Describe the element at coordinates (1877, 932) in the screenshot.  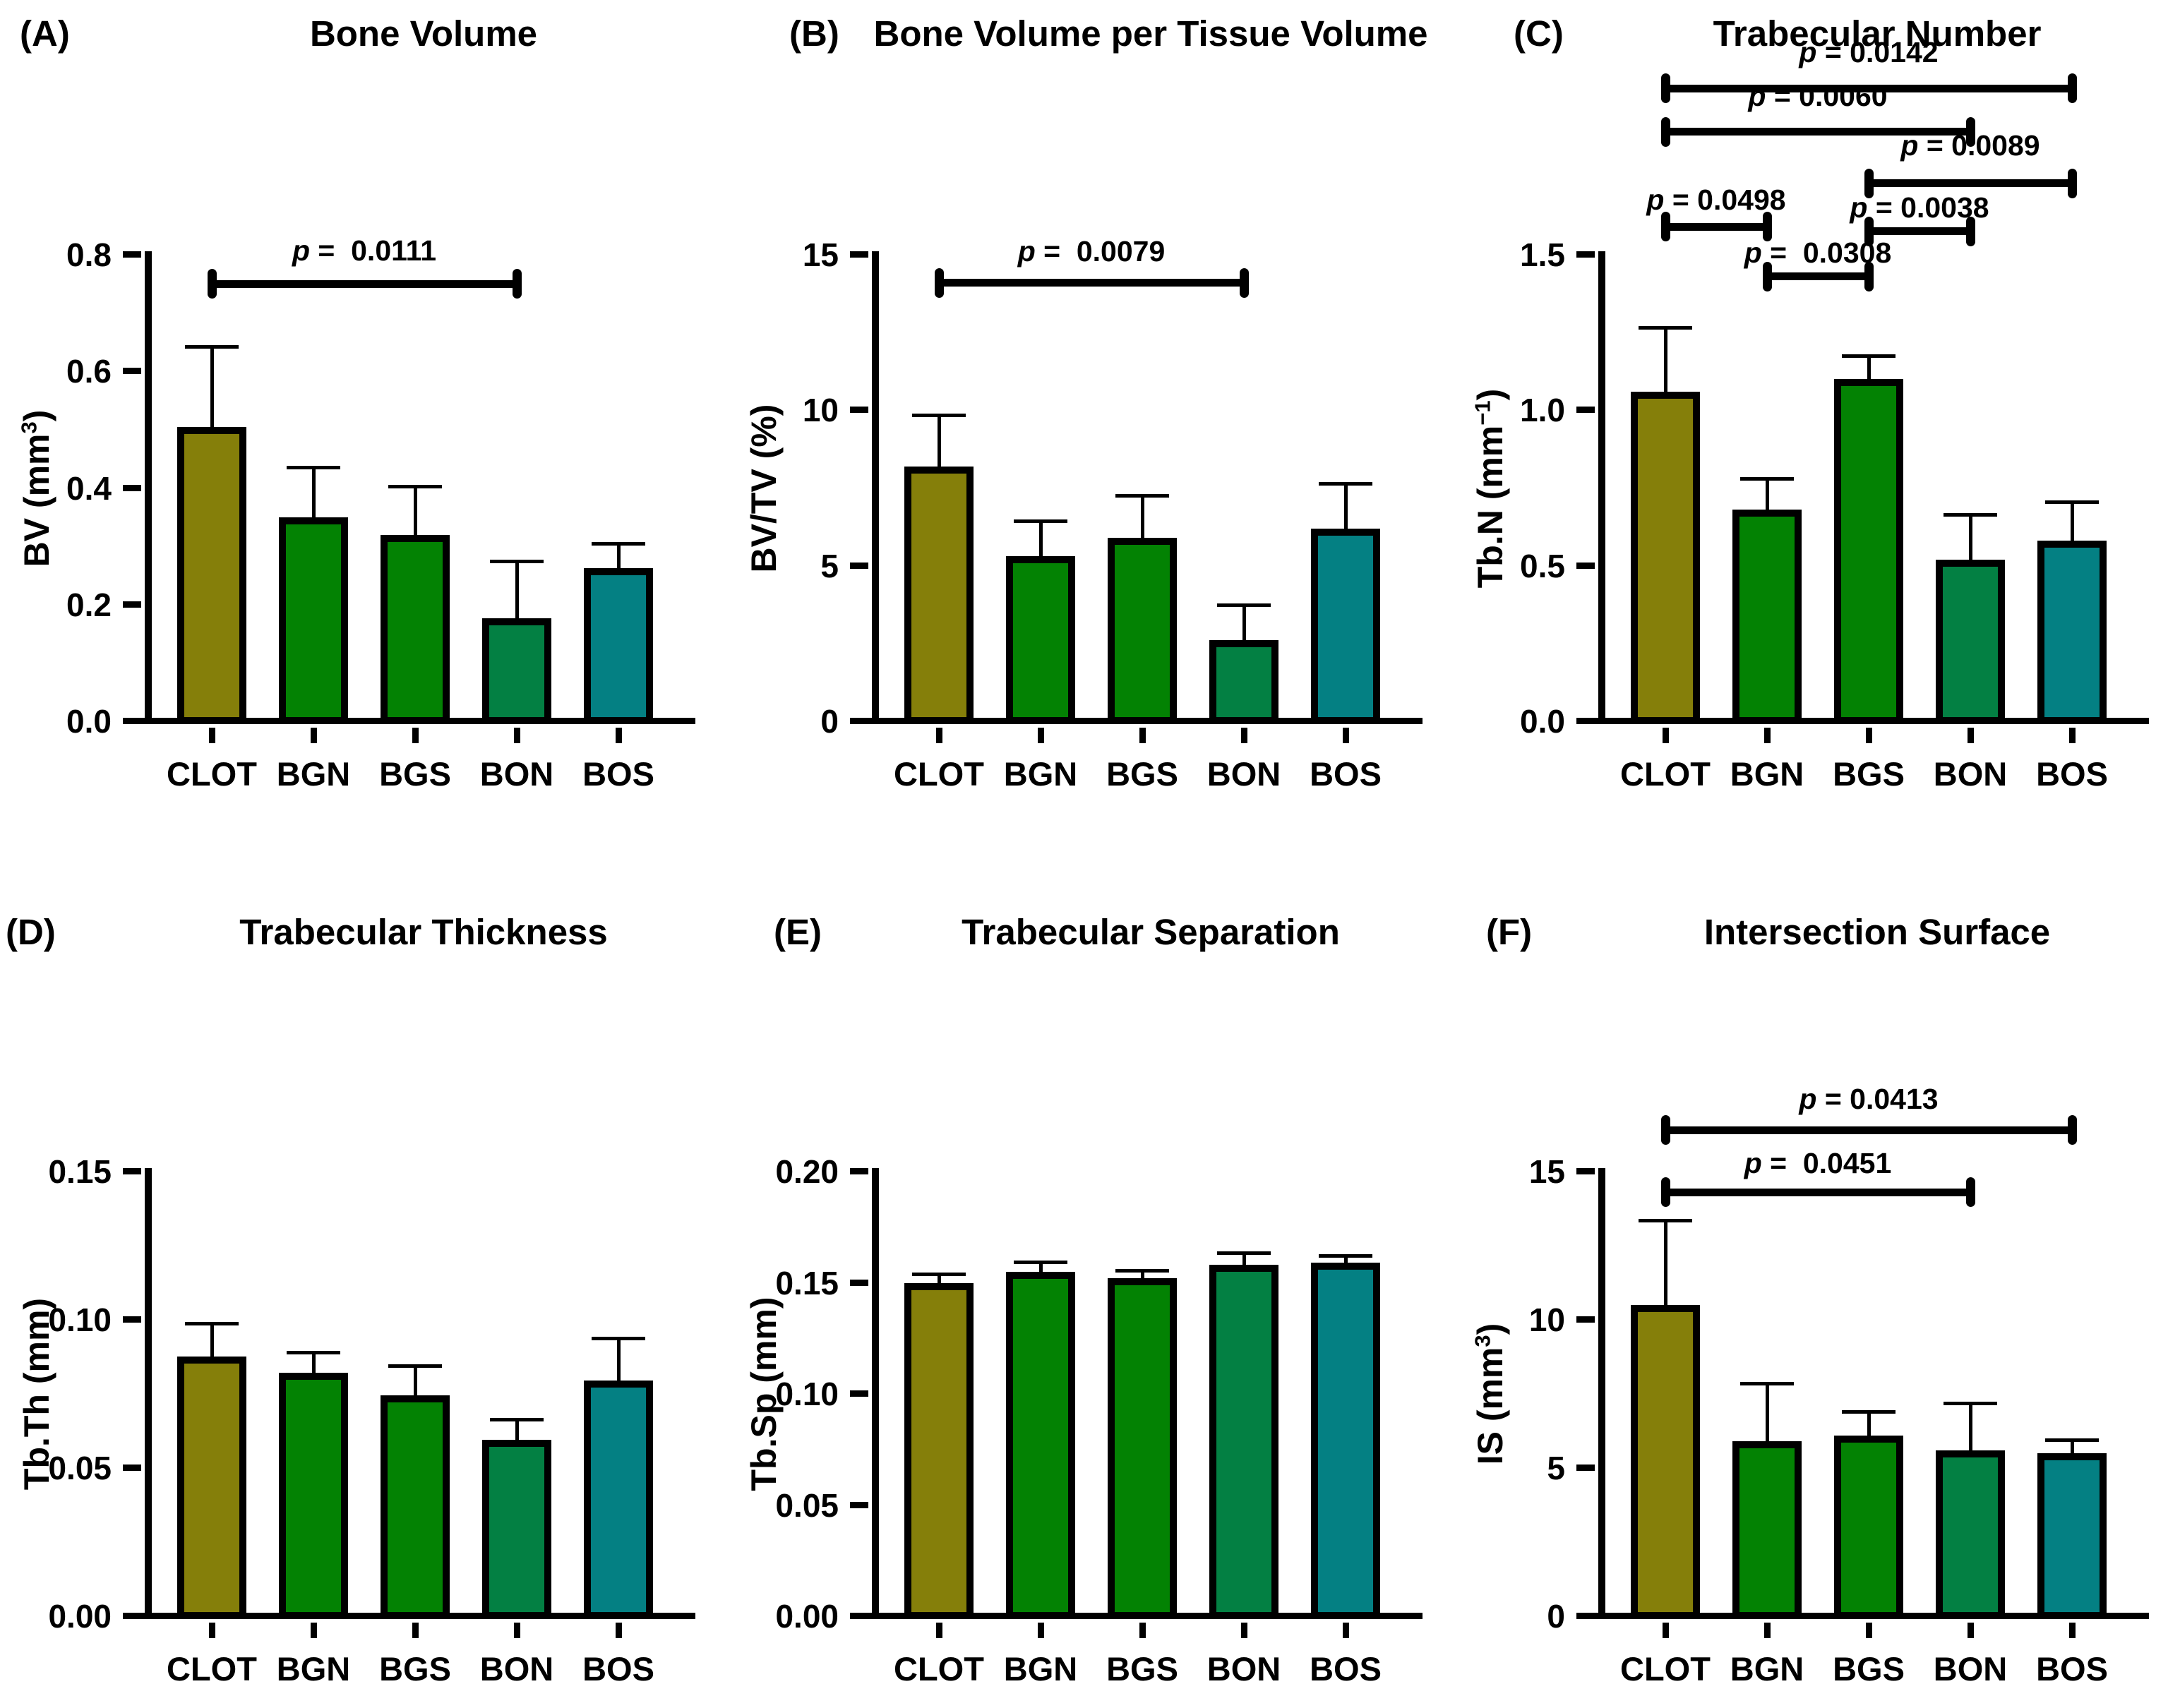
I see `panel-title-f: Intersection Surface` at that location.